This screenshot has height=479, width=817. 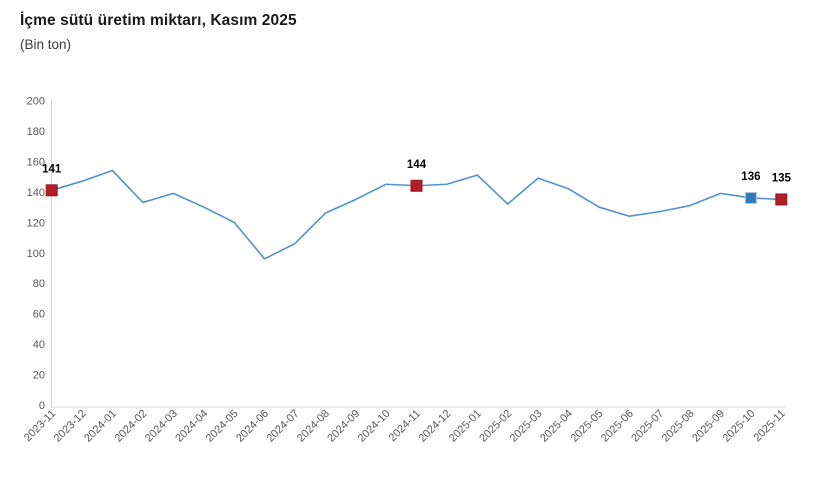 I want to click on y-tick-label: 160, so click(x=36, y=162).